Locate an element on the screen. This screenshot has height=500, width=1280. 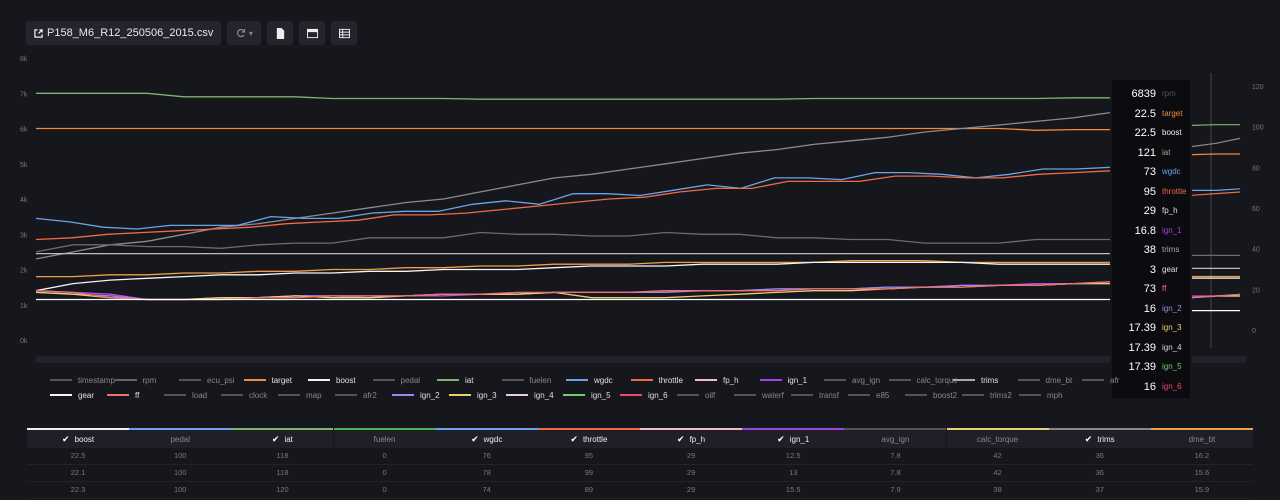
table-cell: 78 is located at coordinates (486, 472).